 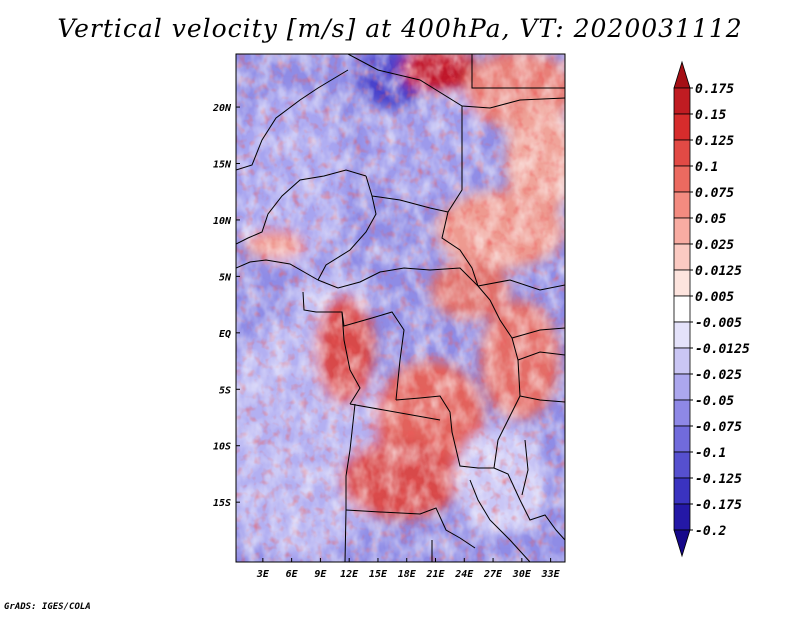 What do you see at coordinates (714, 141) in the screenshot?
I see `colorbar-label: 0.125` at bounding box center [714, 141].